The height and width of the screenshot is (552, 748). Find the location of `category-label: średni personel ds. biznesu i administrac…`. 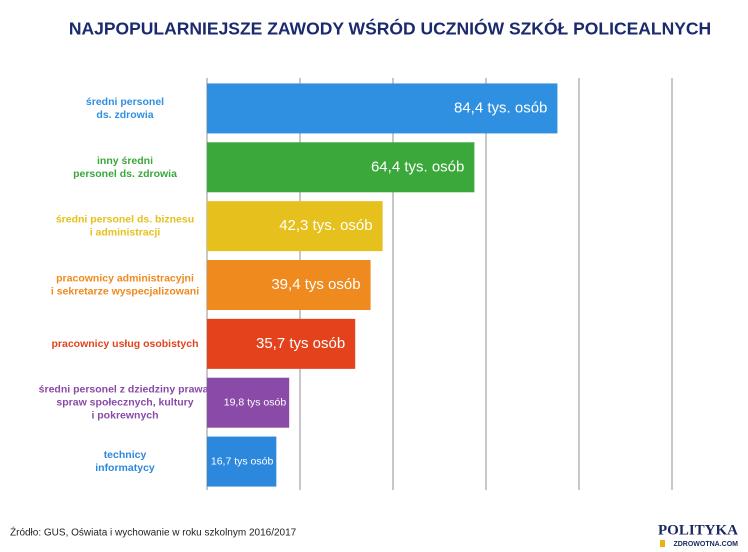

category-label: średni personel ds. biznesu i administrac… is located at coordinates (125, 225).